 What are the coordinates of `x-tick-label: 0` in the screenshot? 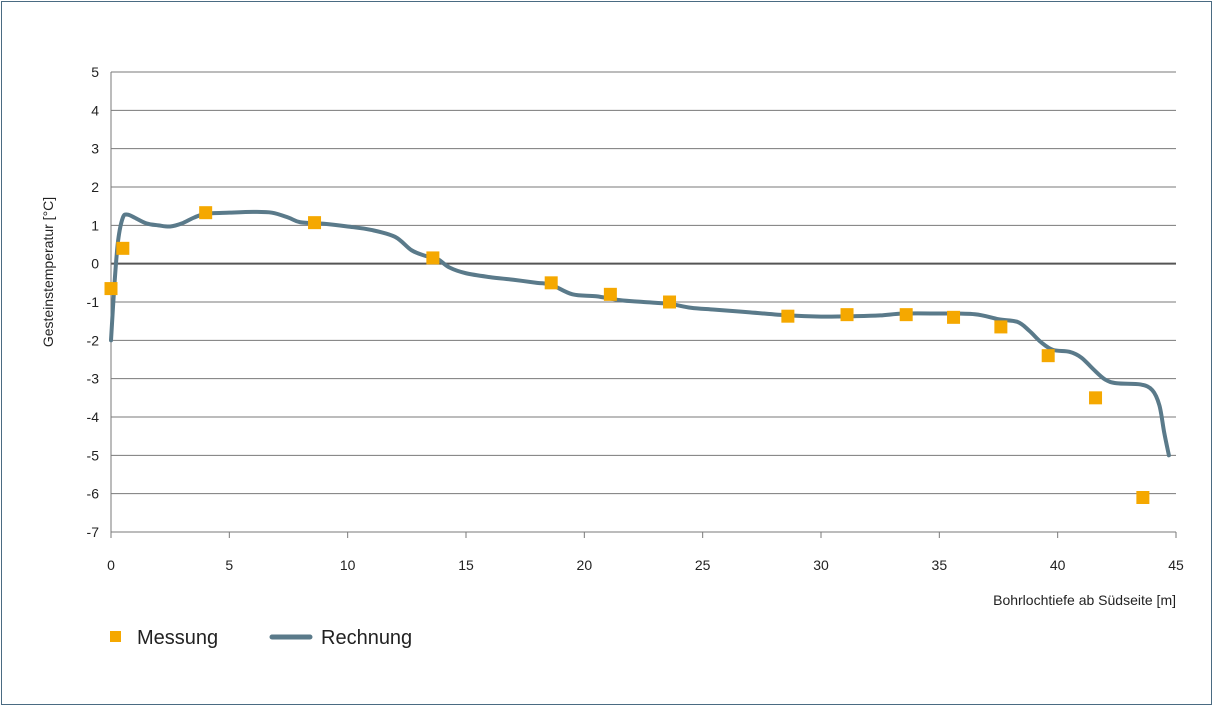 It's located at (111, 565).